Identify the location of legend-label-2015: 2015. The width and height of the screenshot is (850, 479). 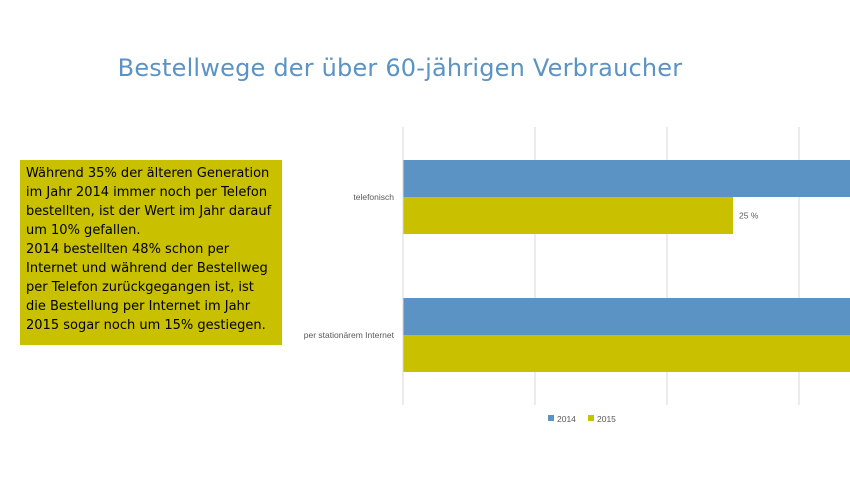
(606, 419).